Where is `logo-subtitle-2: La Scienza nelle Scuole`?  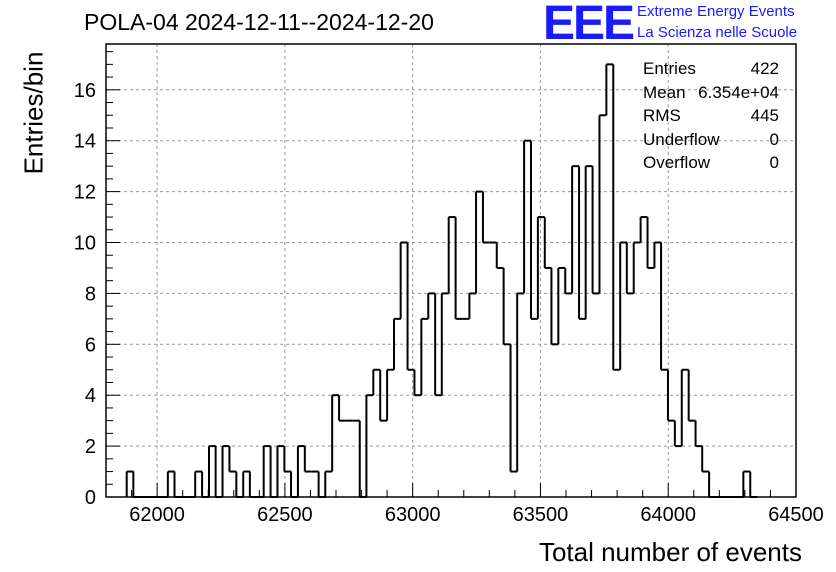
logo-subtitle-2: La Scienza nelle Scuole is located at coordinates (717, 32).